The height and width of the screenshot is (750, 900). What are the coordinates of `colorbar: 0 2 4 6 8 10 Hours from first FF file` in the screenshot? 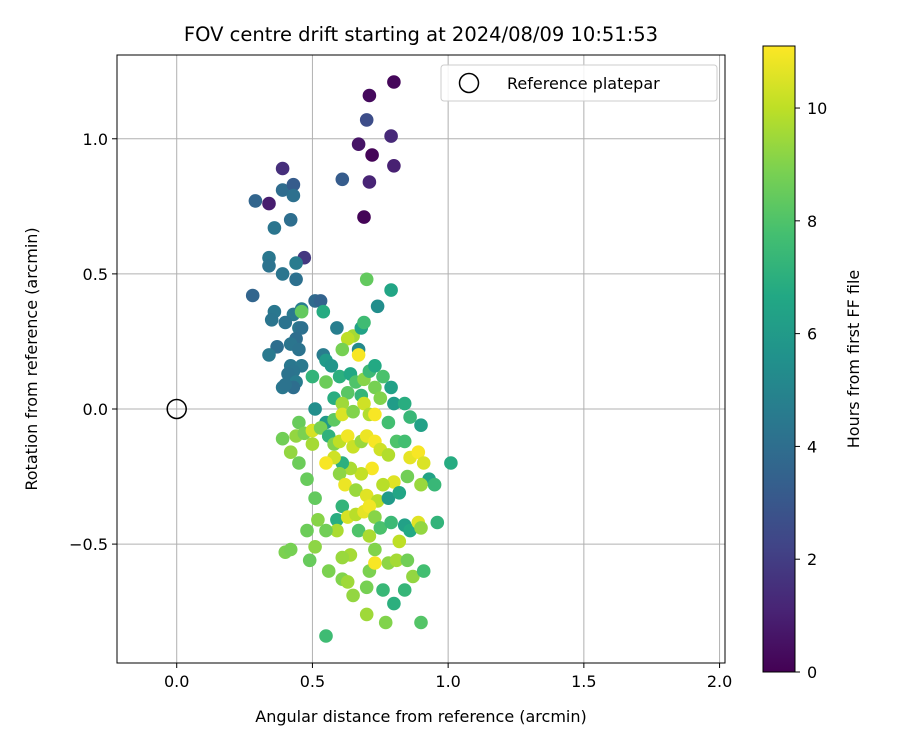 It's located at (812, 363).